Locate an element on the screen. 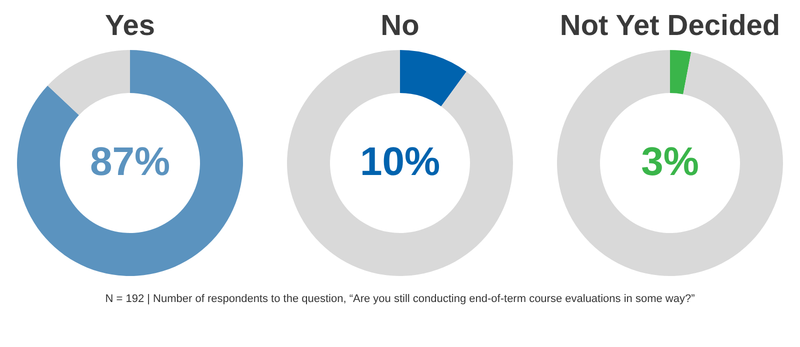 This screenshot has height=347, width=800. chart-title: Not Yet Decided is located at coordinates (670, 26).